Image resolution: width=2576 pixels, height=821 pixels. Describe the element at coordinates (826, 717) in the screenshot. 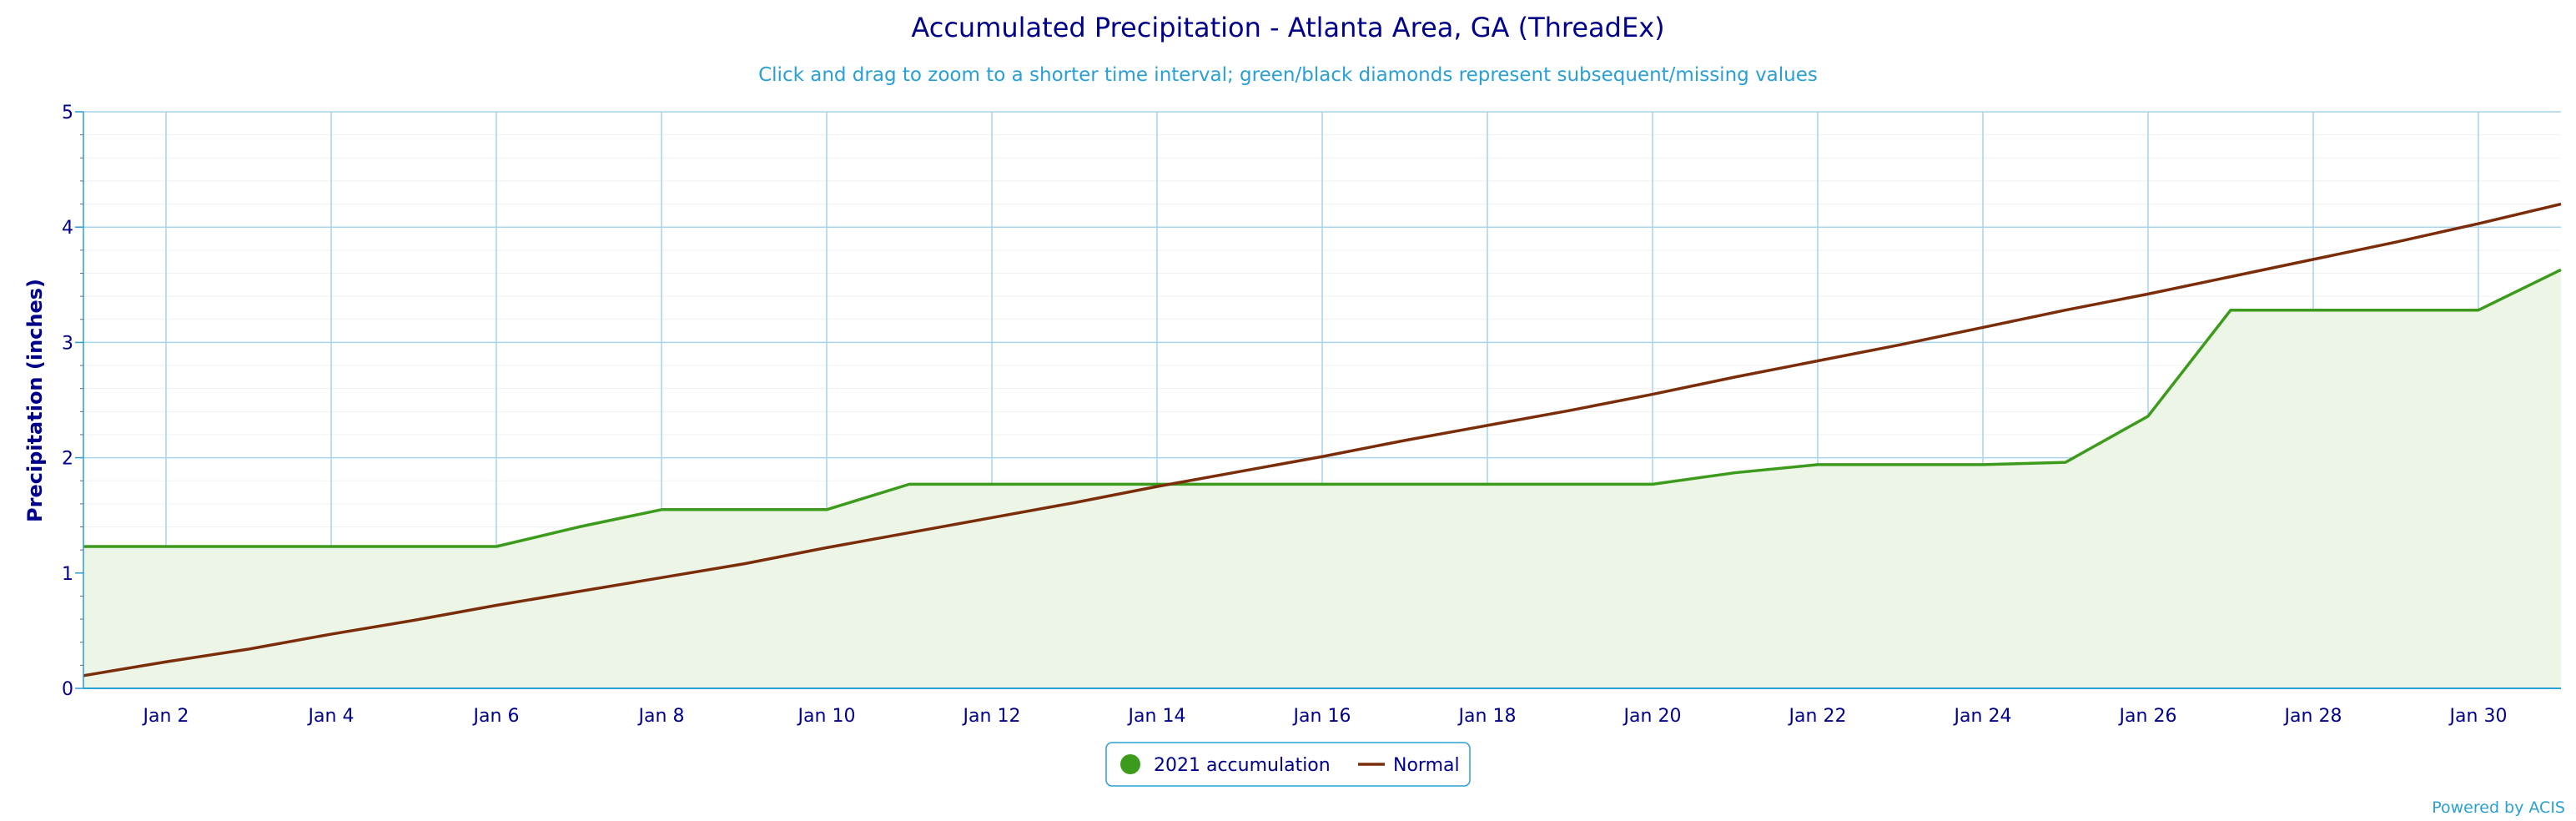

I see `x-tick-label: Jan 10` at that location.